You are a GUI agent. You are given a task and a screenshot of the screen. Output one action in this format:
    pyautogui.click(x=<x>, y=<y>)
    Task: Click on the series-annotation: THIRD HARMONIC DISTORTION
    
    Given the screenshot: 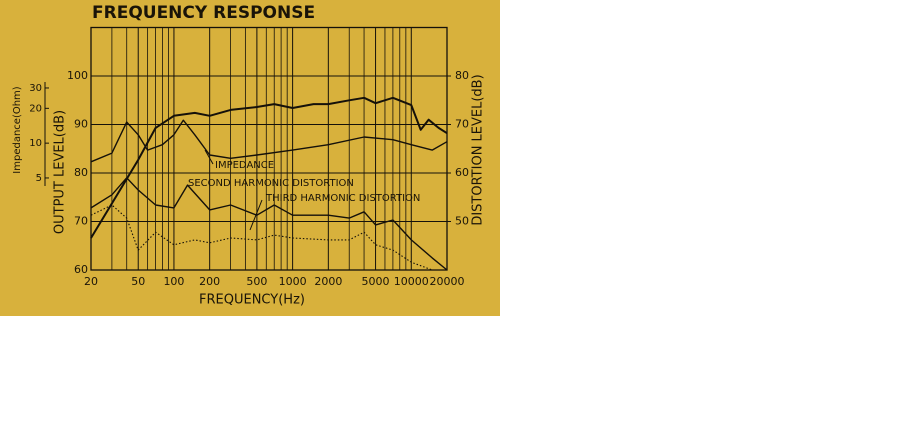 What is the action you would take?
    pyautogui.click(x=342, y=198)
    